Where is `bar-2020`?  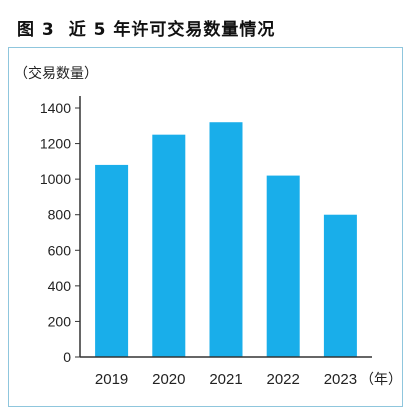 bar-2020 is located at coordinates (169, 245).